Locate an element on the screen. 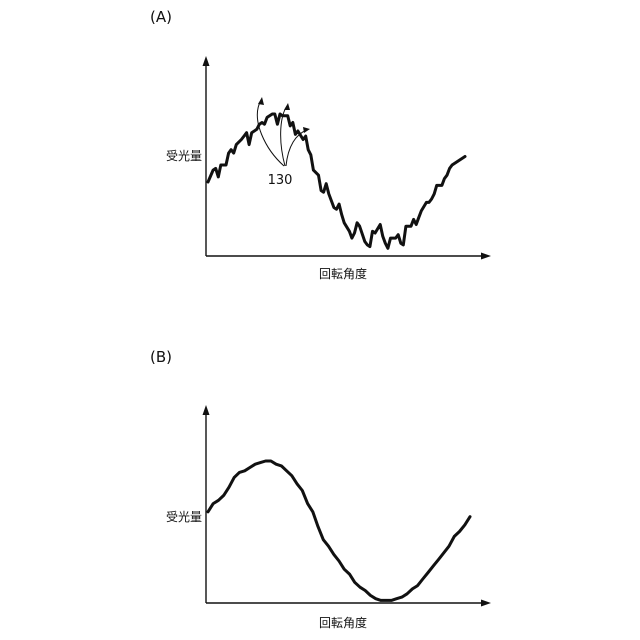 The image size is (640, 640). panel-a-reference-number: 130 is located at coordinates (280, 180).